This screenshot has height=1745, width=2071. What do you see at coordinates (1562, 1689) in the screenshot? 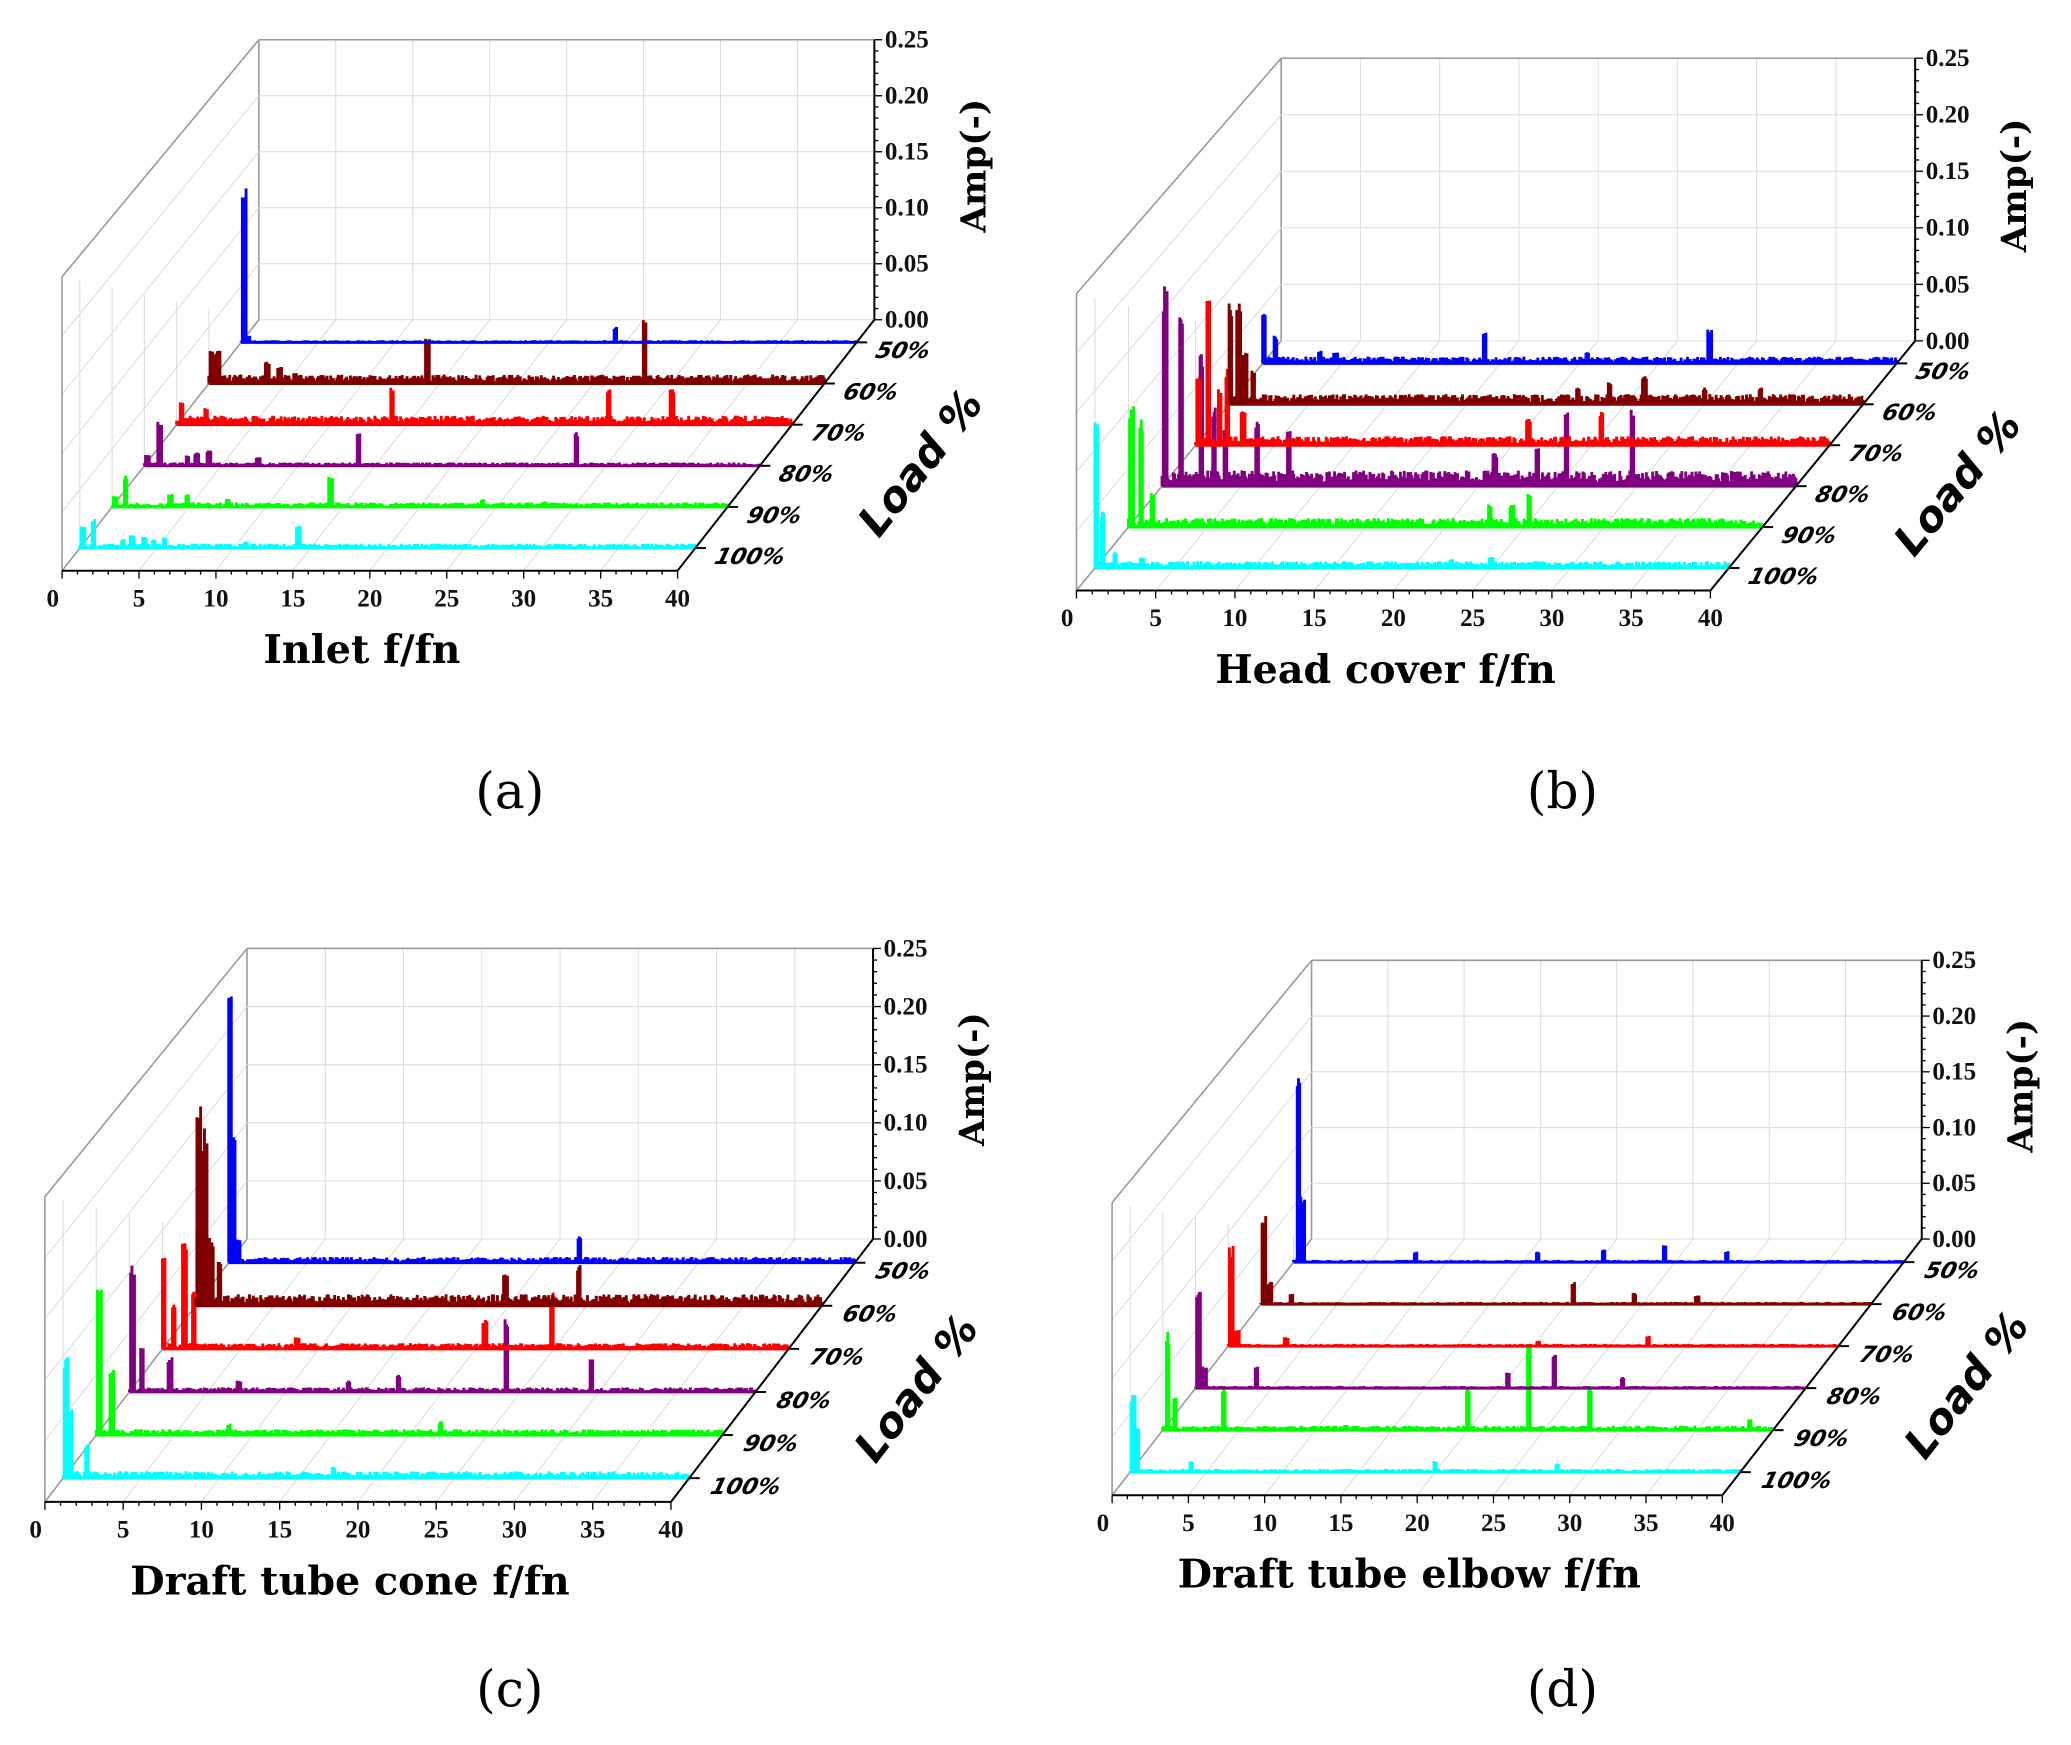
I see `panel-label: (d)` at bounding box center [1562, 1689].